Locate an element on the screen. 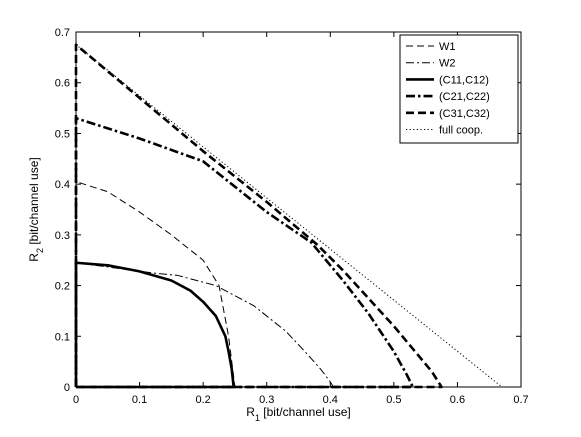 Image resolution: width=581 pixels, height=437 pixels. y-tick-label: 0.1 is located at coordinates (62, 337).